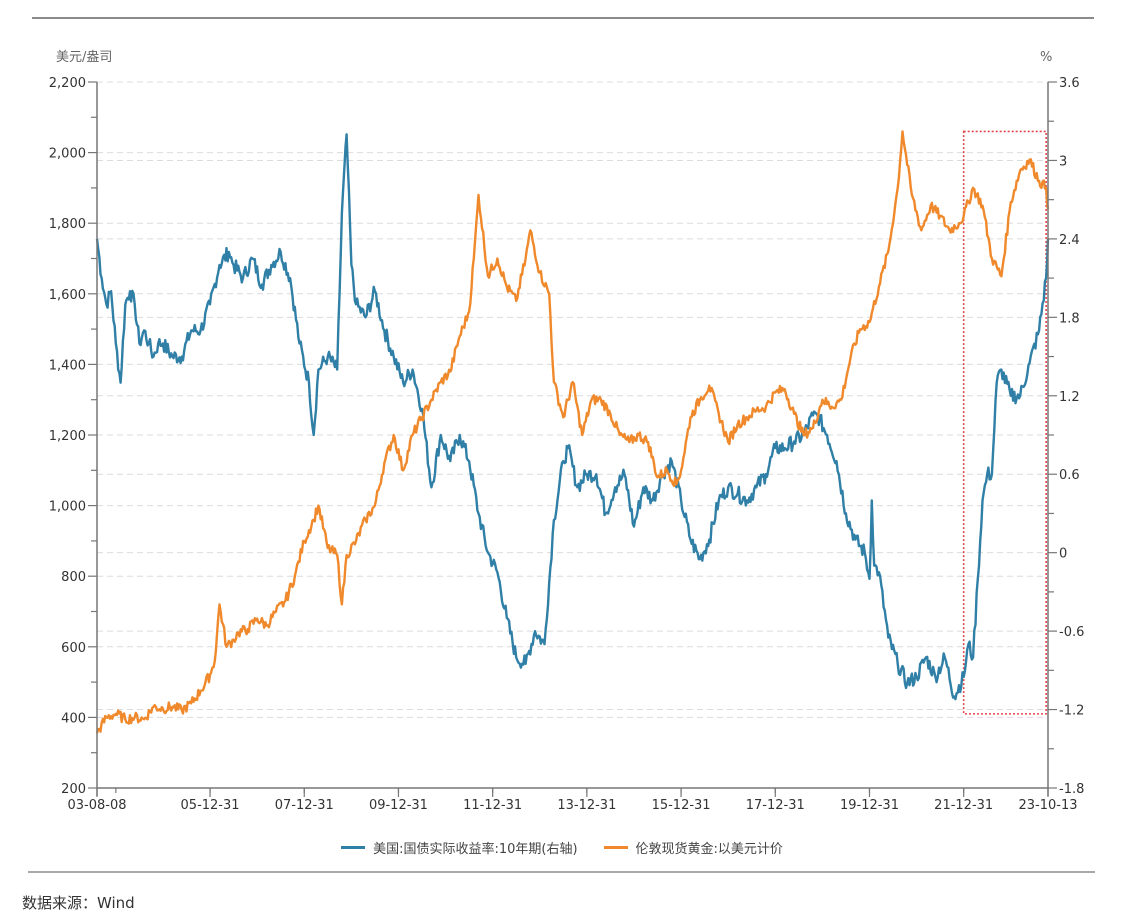 Image resolution: width=1124 pixels, height=921 pixels. I want to click on left-axis-tick-label: 1,200, so click(67, 436).